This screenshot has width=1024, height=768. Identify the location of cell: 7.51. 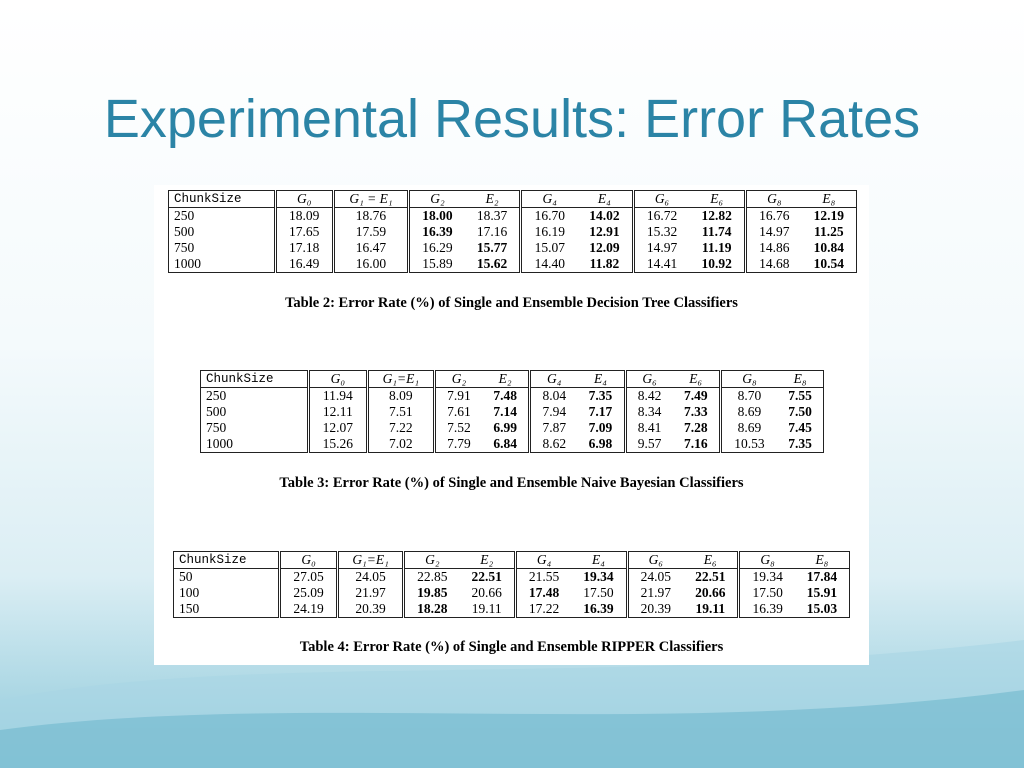
(401, 412).